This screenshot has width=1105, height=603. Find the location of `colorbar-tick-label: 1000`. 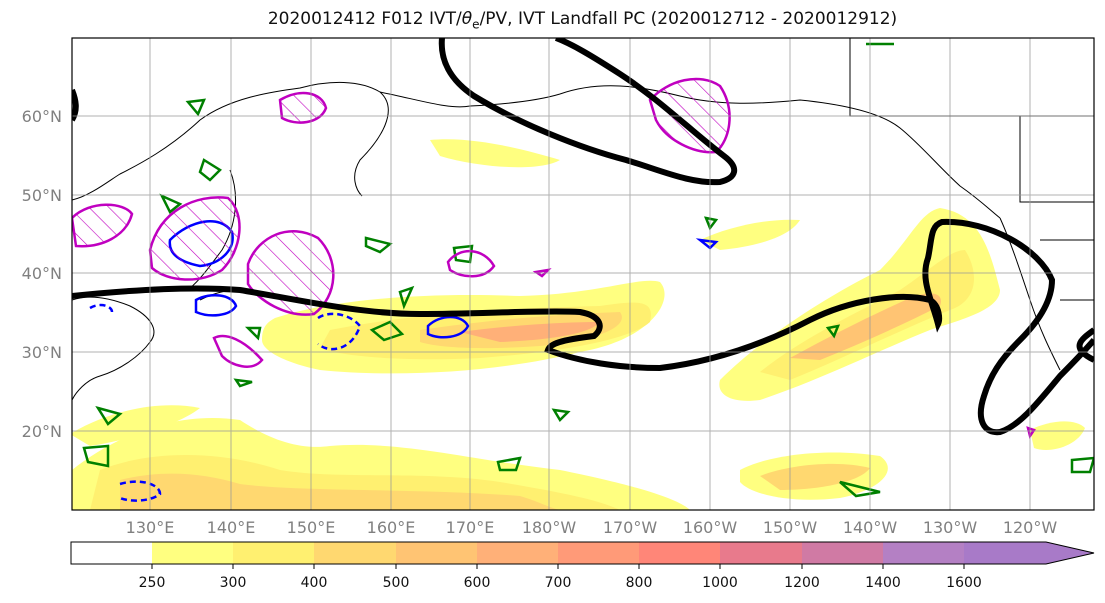

colorbar-tick-label: 1000 is located at coordinates (720, 583).